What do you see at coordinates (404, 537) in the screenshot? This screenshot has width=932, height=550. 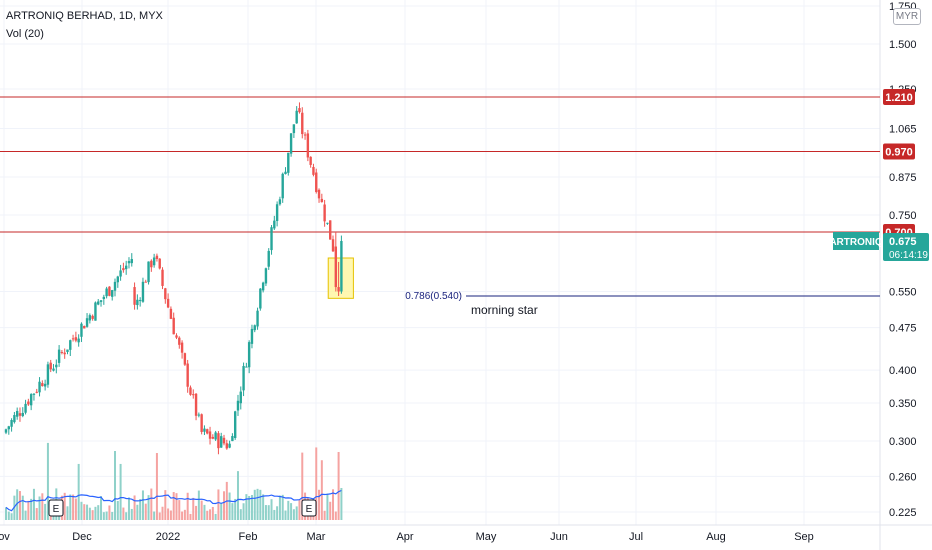 I see `time-tick-5: Apr` at bounding box center [404, 537].